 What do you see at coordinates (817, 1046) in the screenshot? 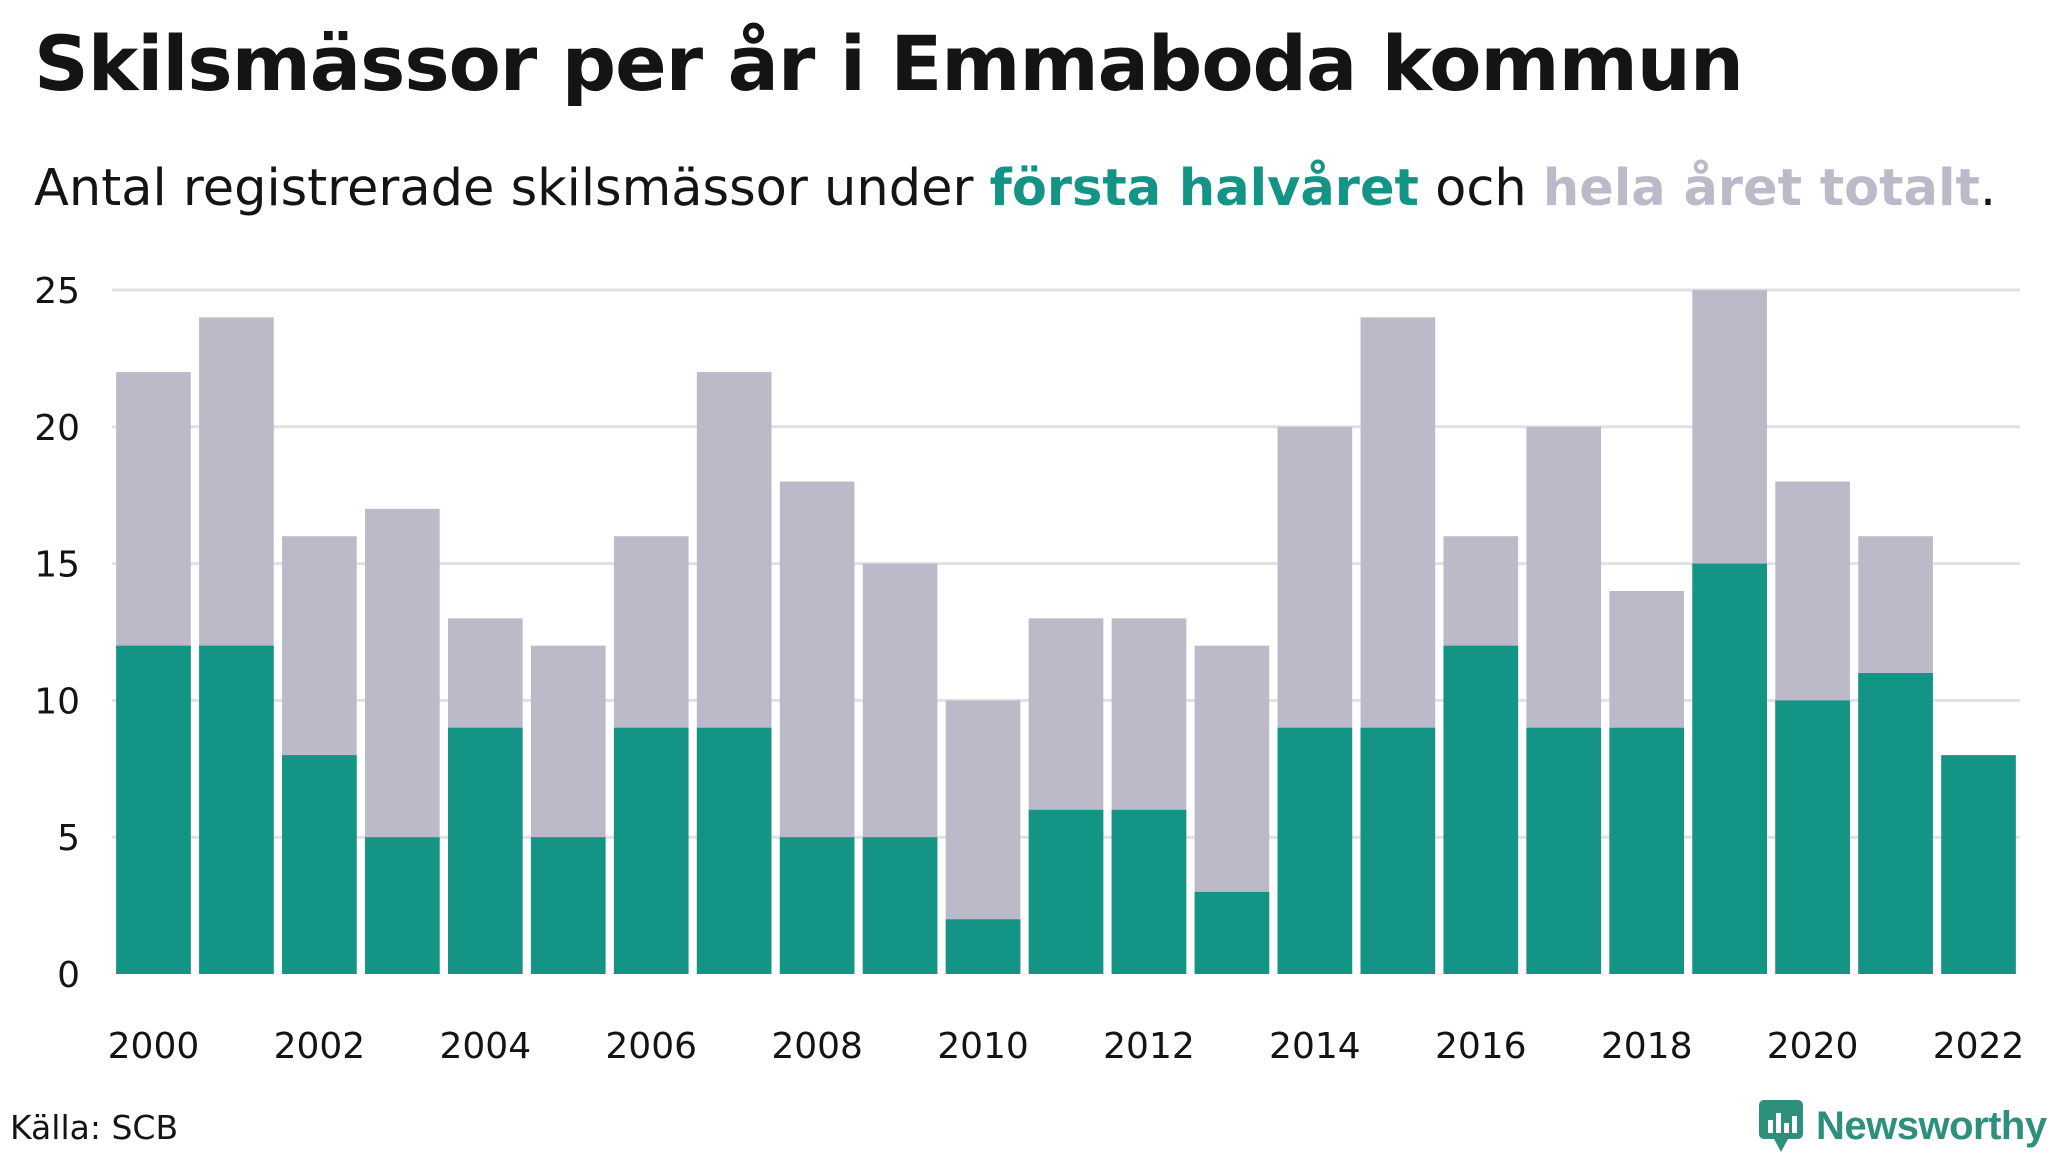
I see `x-tick-label: 2008` at bounding box center [817, 1046].